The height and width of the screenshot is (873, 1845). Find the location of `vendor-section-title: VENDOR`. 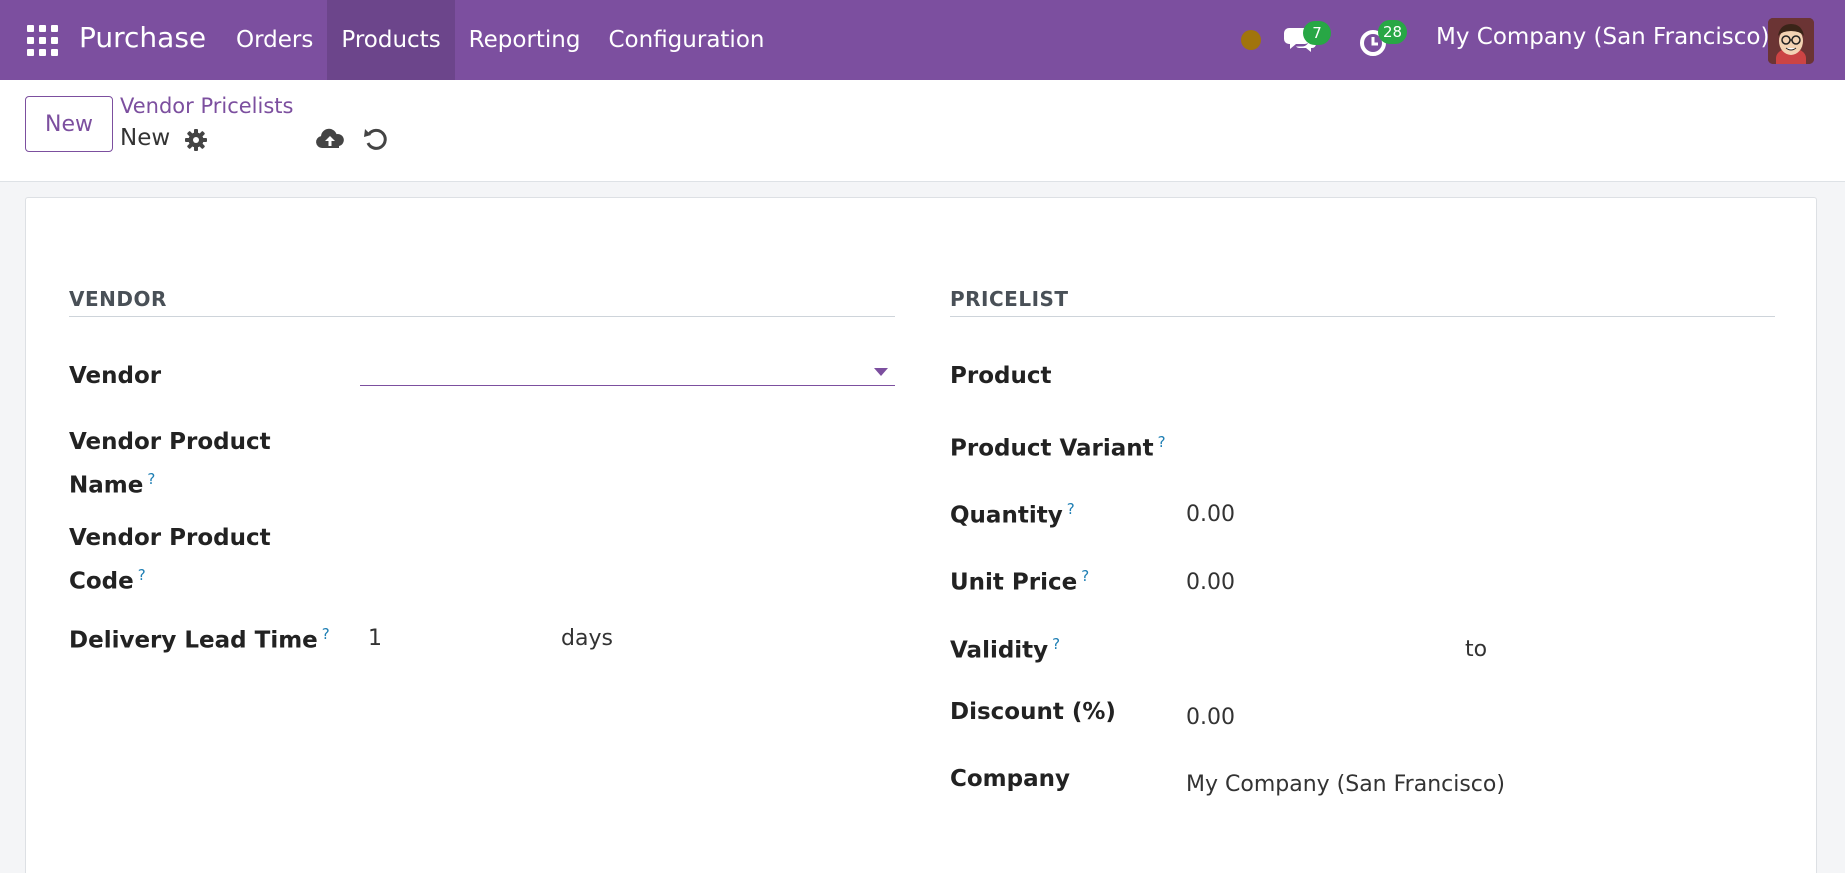

vendor-section-title: VENDOR is located at coordinates (118, 299).